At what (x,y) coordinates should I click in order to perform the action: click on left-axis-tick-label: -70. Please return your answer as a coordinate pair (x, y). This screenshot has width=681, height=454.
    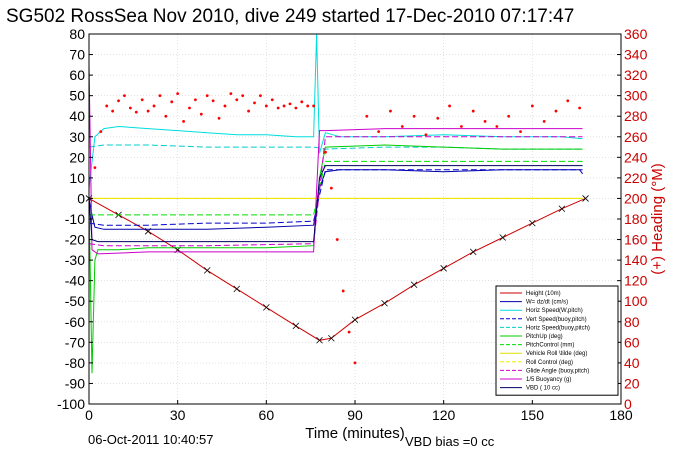
    Looking at the image, I should click on (75, 342).